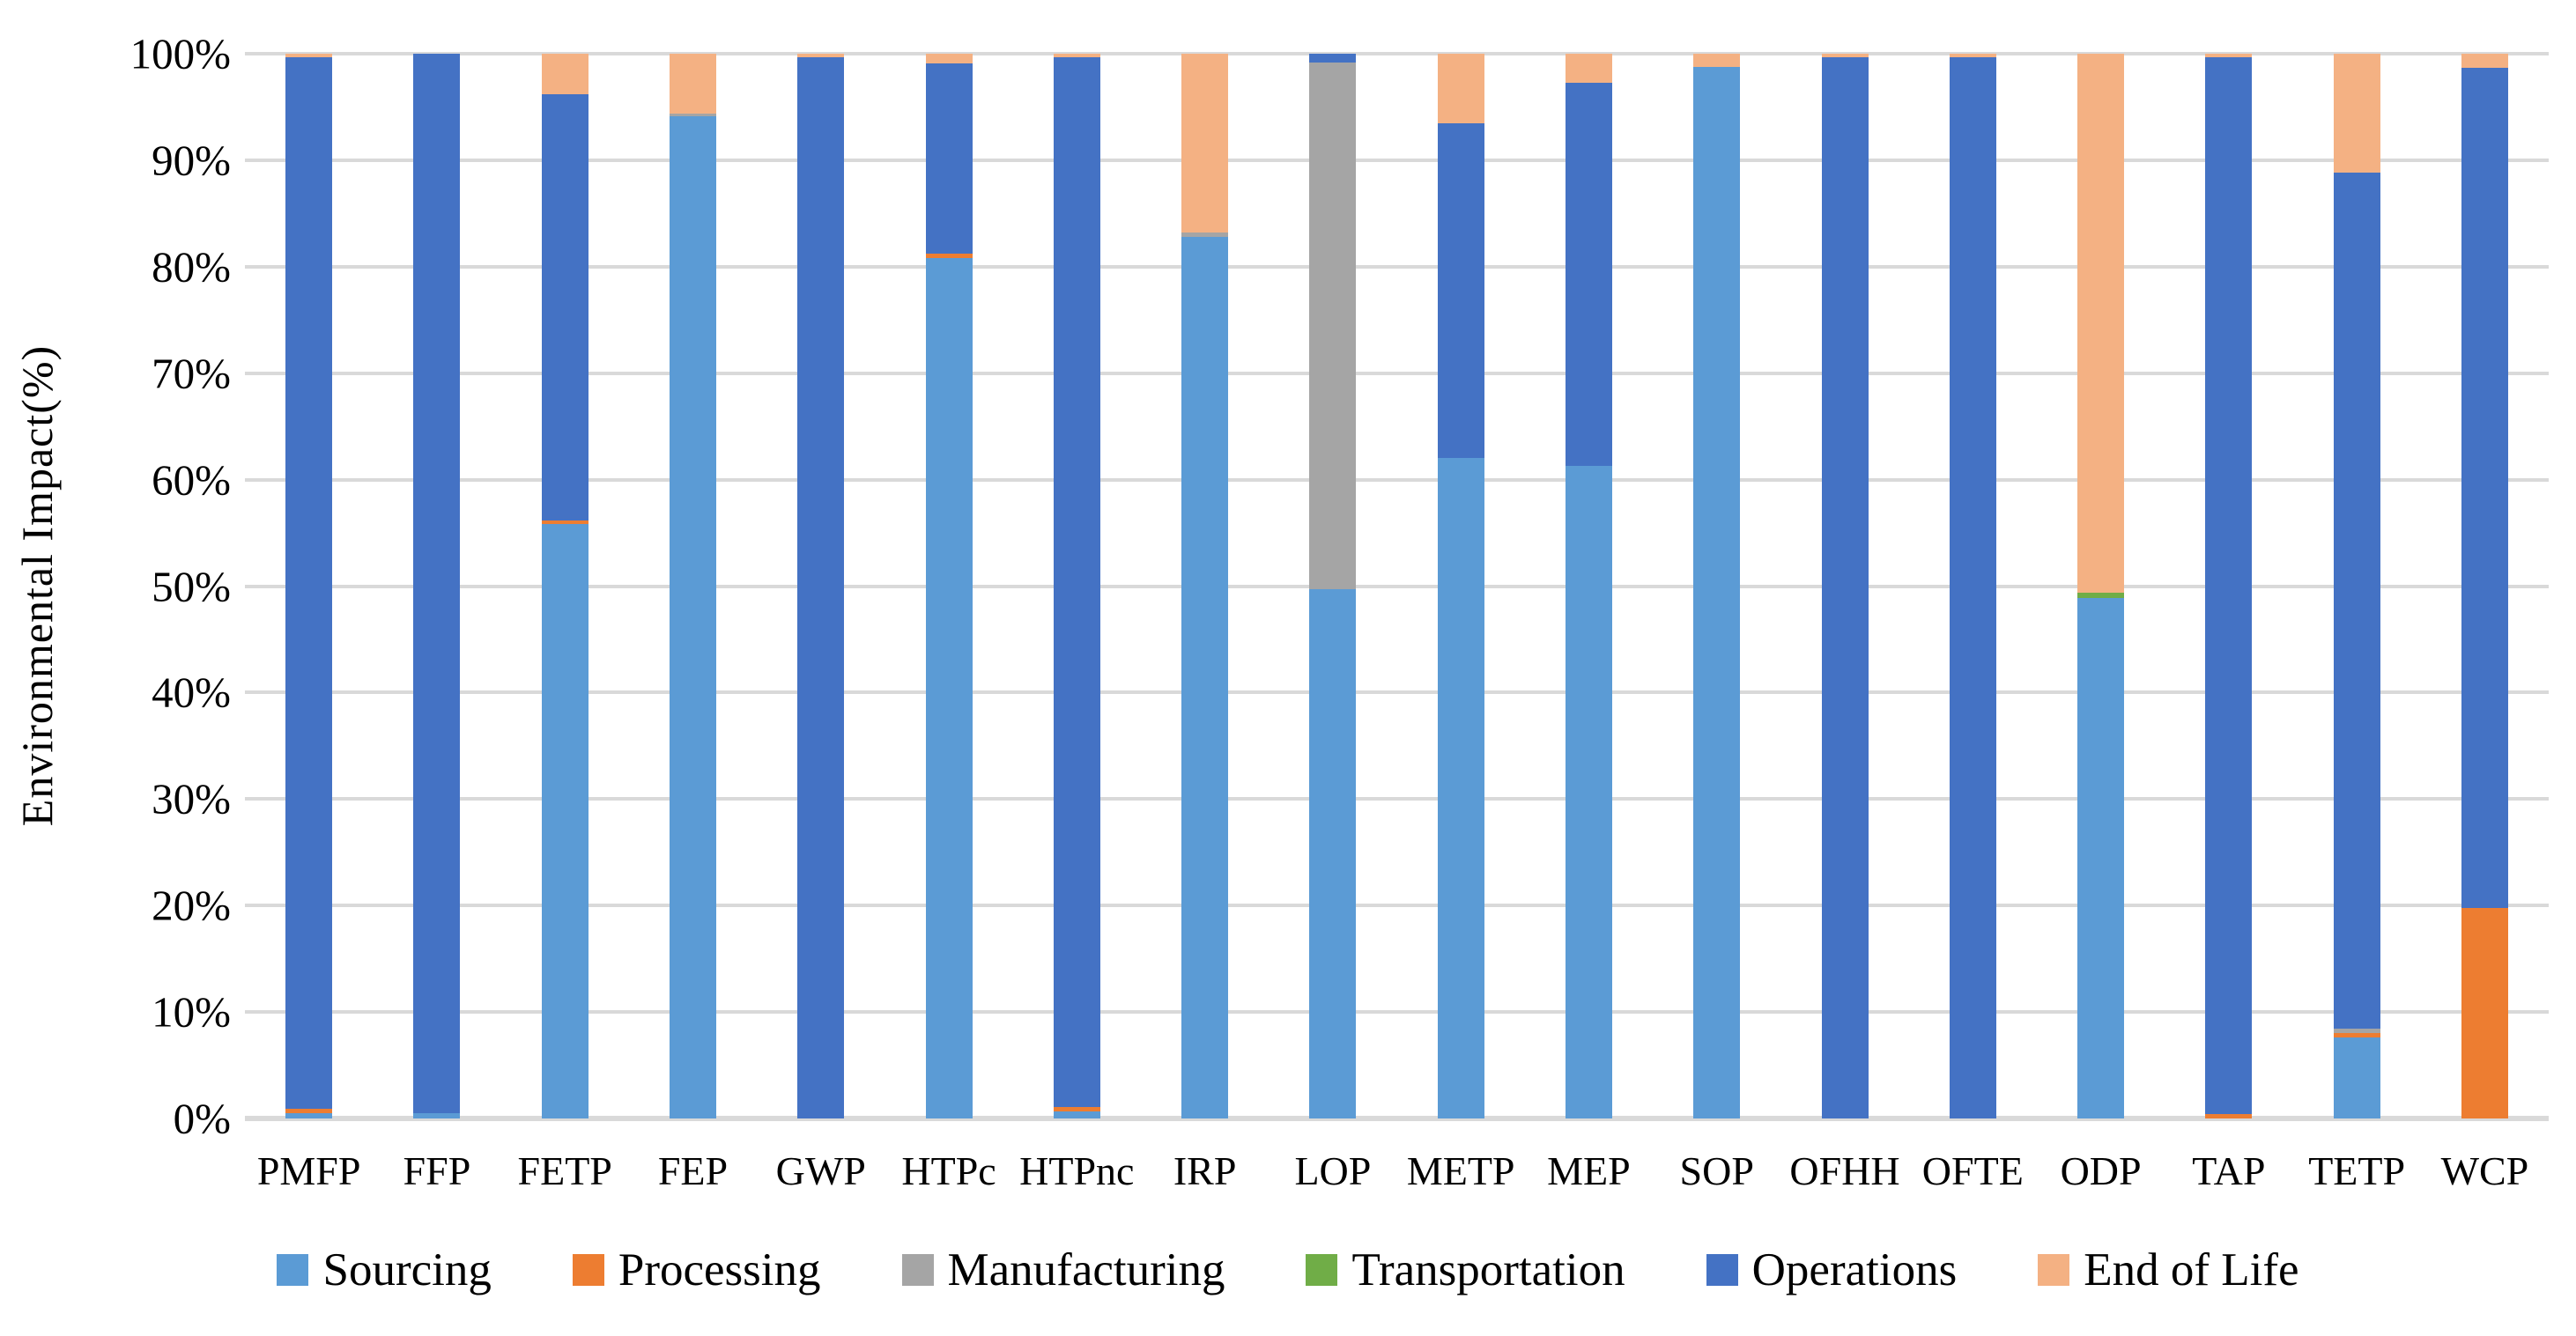  What do you see at coordinates (191, 693) in the screenshot?
I see `y-tick-label: 40%` at bounding box center [191, 693].